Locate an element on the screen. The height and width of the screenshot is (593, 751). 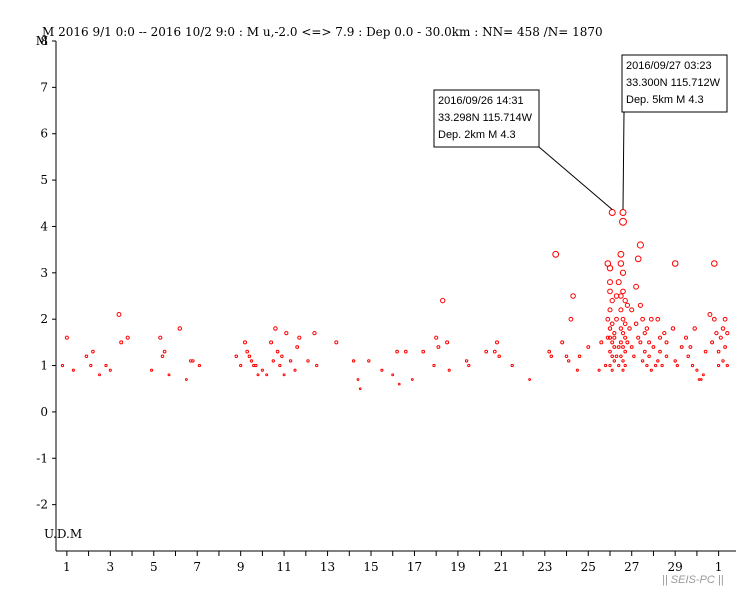
x-tick-label: 23 is located at coordinates (544, 567).